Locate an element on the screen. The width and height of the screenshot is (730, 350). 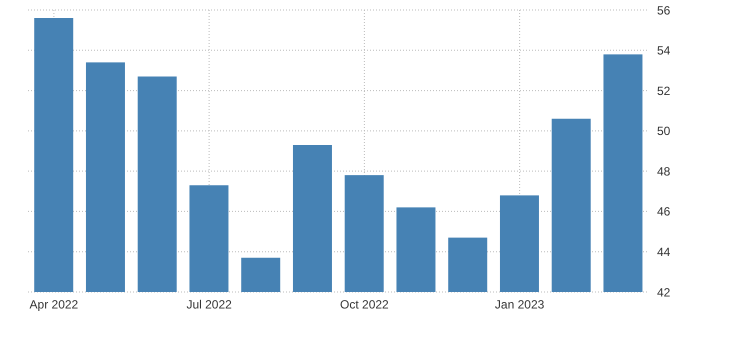
y-tick-label: 46 is located at coordinates (664, 211).